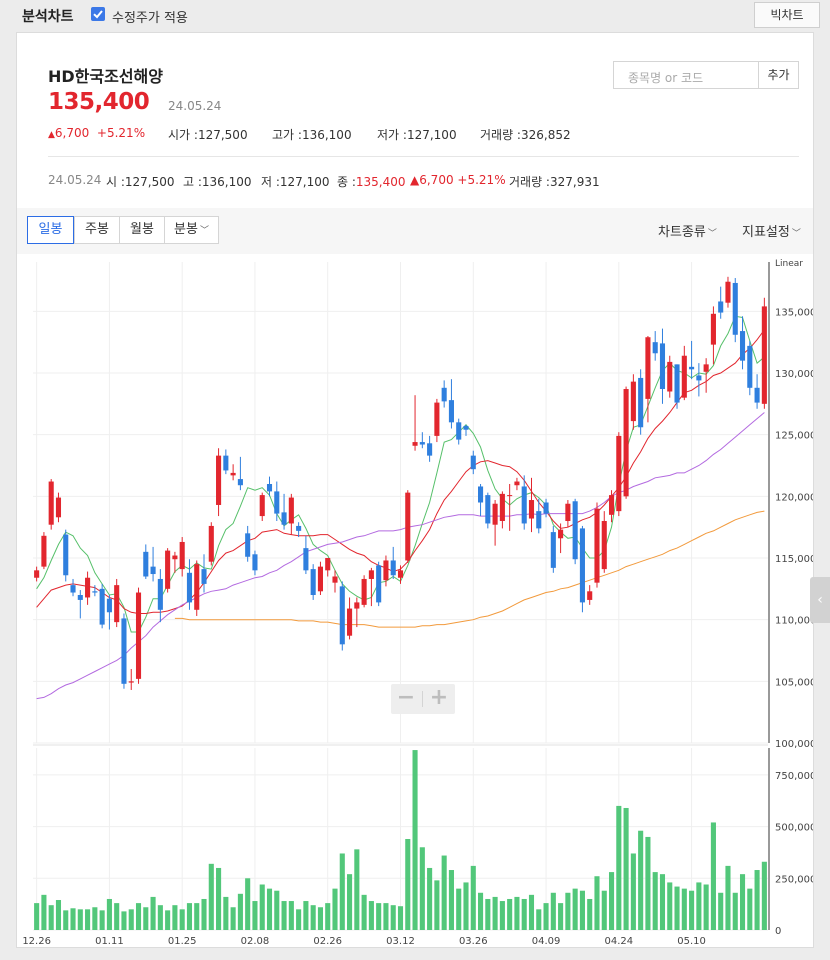  I want to click on tab-minute: 분봉 ﹀, so click(191, 230).